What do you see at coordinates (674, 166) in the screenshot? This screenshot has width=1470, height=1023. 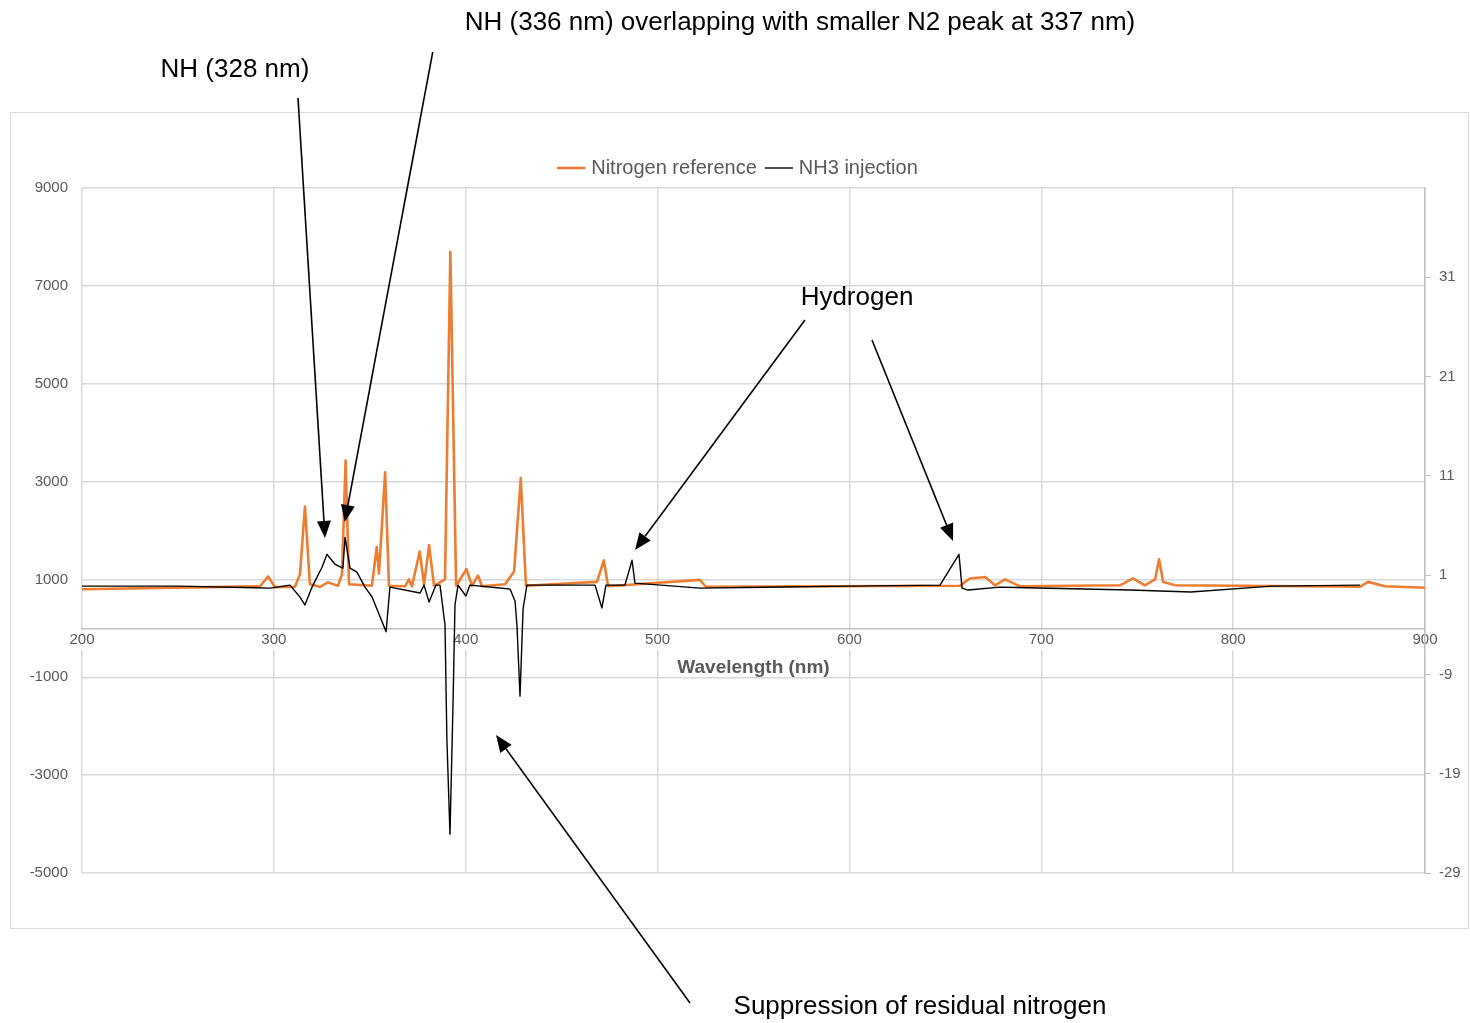 I see `legend-label: Nitrogen reference` at bounding box center [674, 166].